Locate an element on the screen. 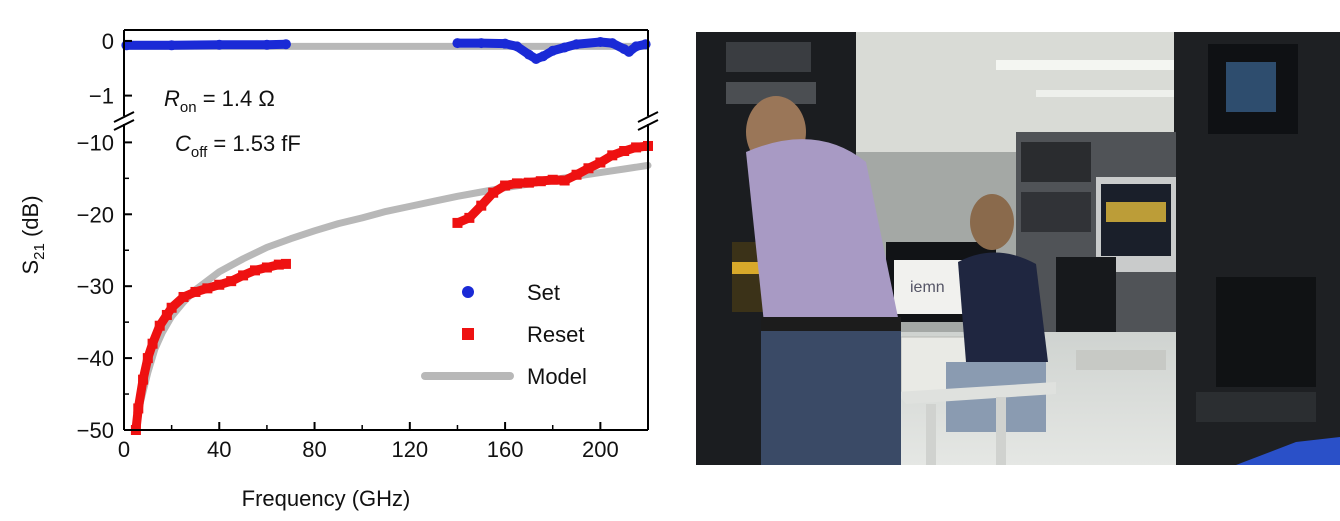 The image size is (1340, 521). person-seated-head is located at coordinates (992, 222).